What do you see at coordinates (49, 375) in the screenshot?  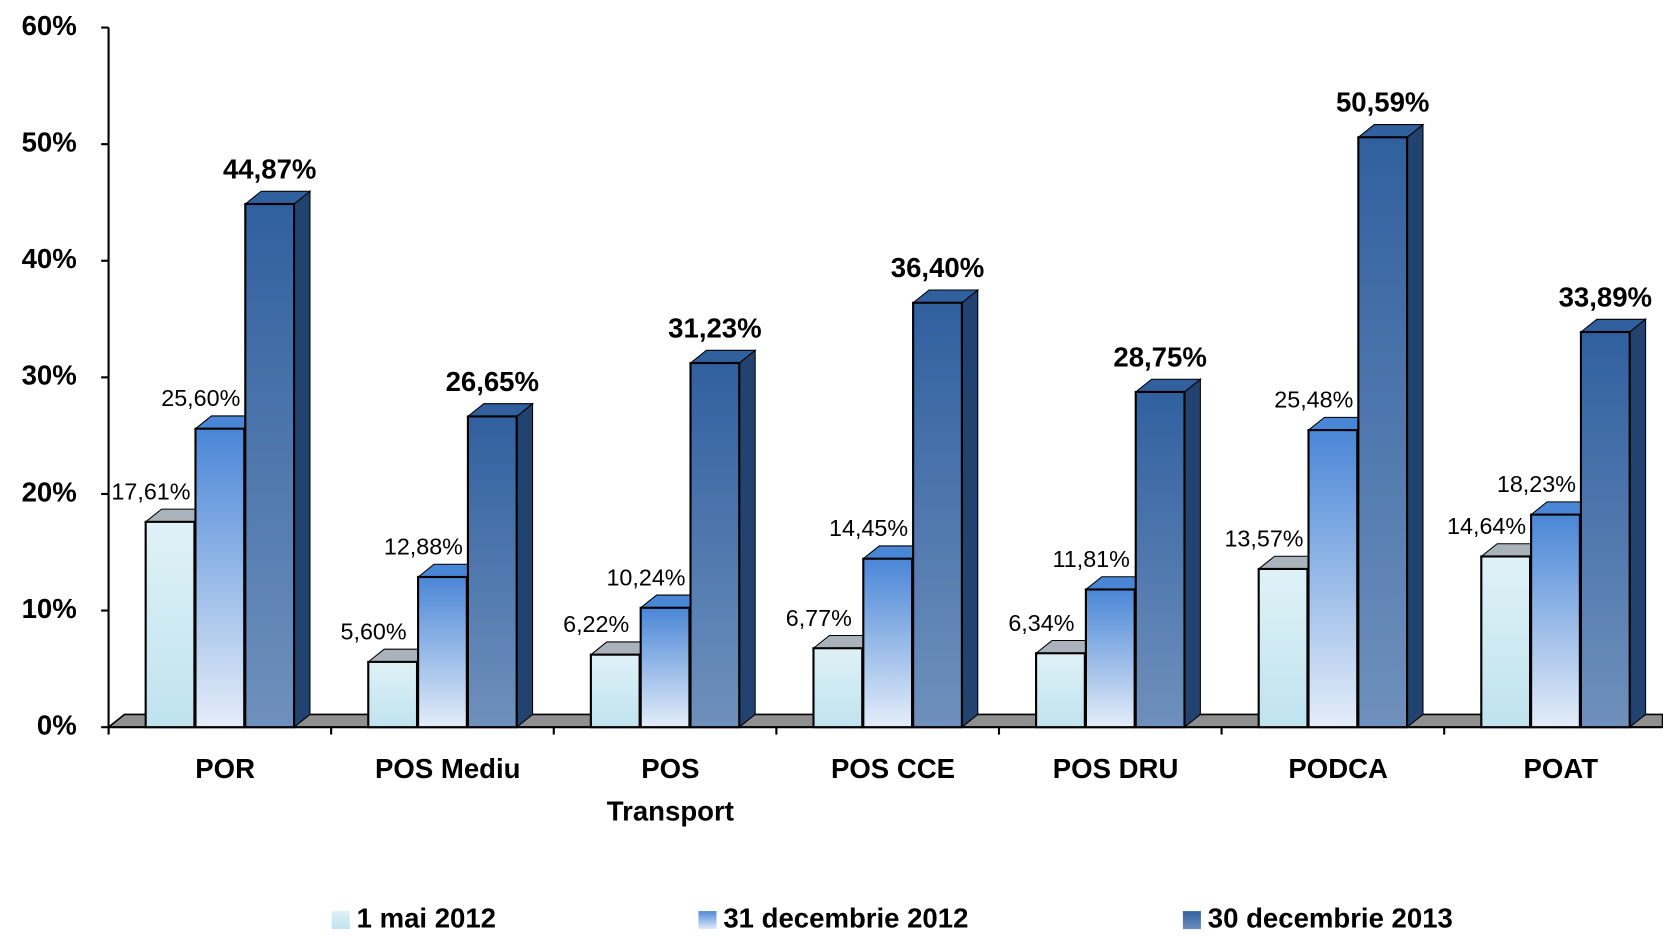 I see `y-tick-label: 30%` at bounding box center [49, 375].